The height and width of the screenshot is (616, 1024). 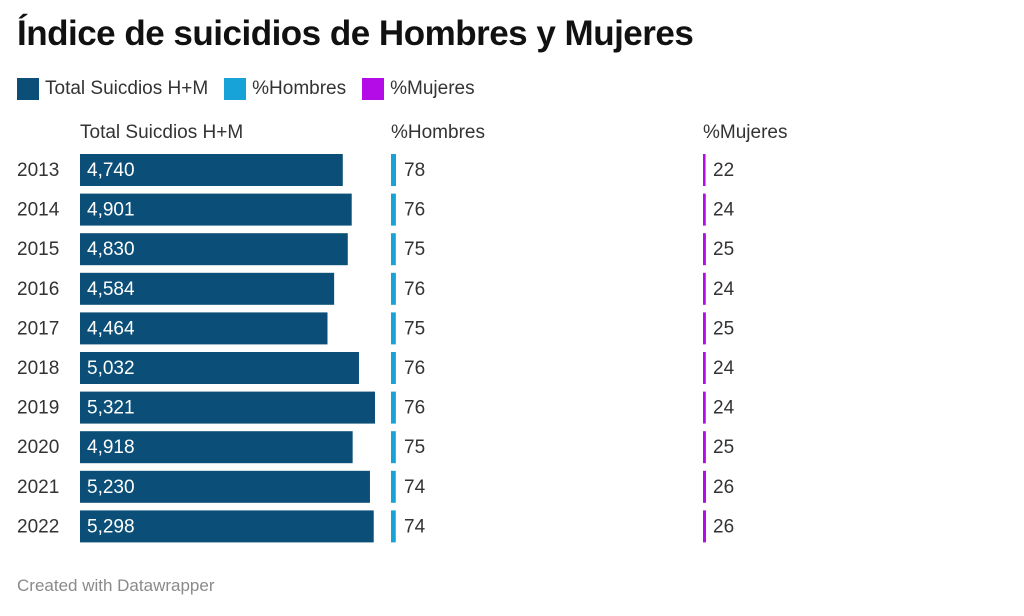 I want to click on bar-total-label: 4,740, so click(x=111, y=170).